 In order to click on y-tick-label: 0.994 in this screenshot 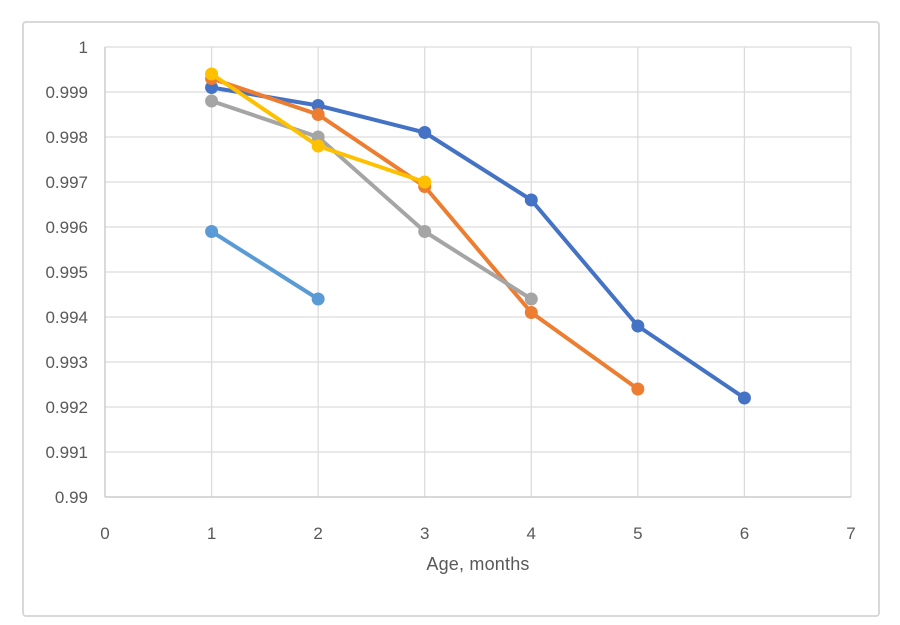, I will do `click(66, 317)`.